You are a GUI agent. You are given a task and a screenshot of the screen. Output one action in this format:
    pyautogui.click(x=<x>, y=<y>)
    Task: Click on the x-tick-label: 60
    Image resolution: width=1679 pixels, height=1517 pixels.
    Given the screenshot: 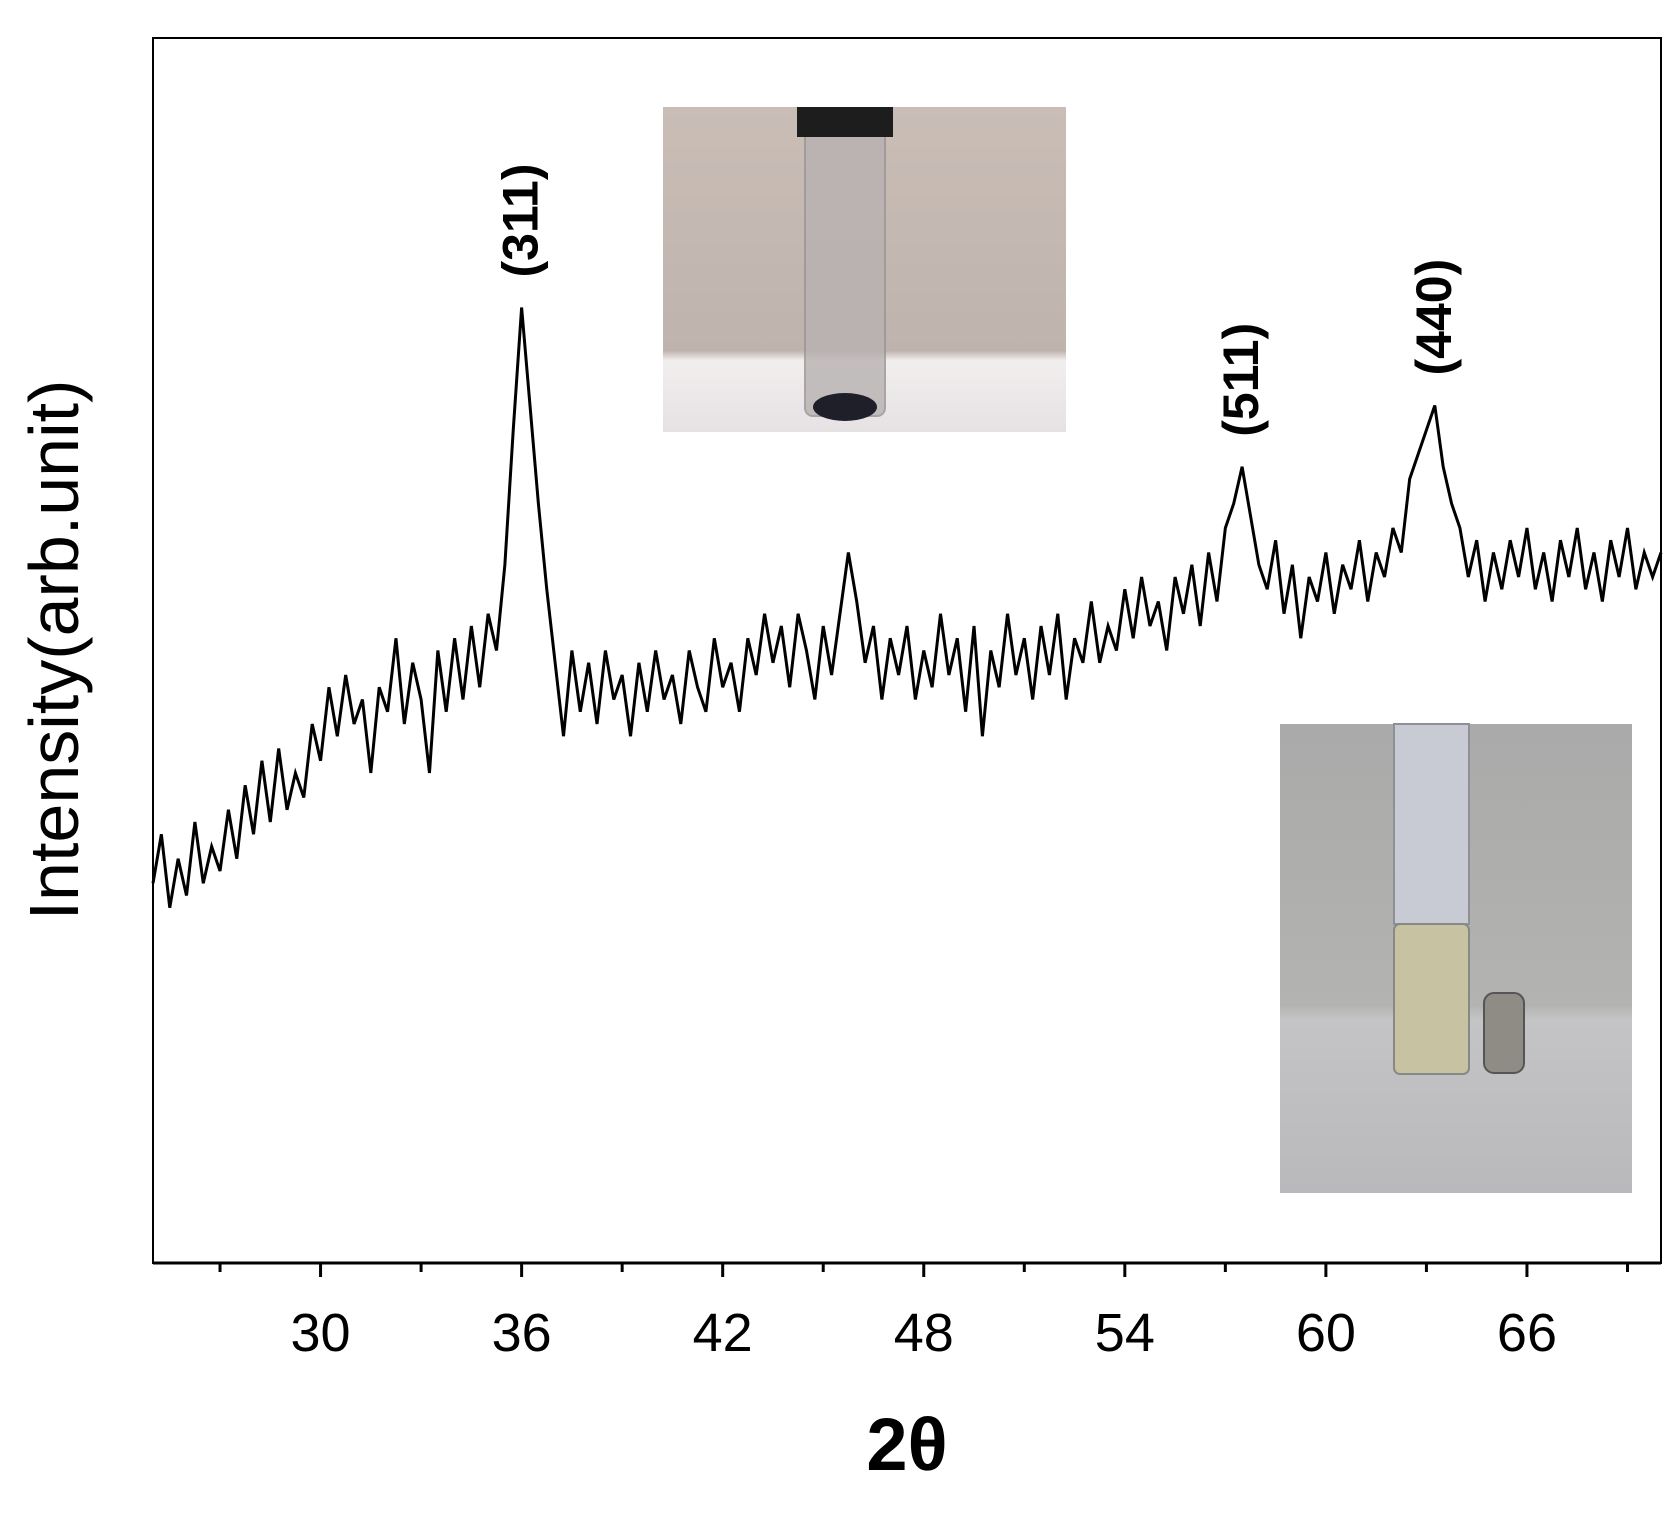 What is the action you would take?
    pyautogui.click(x=1326, y=1333)
    